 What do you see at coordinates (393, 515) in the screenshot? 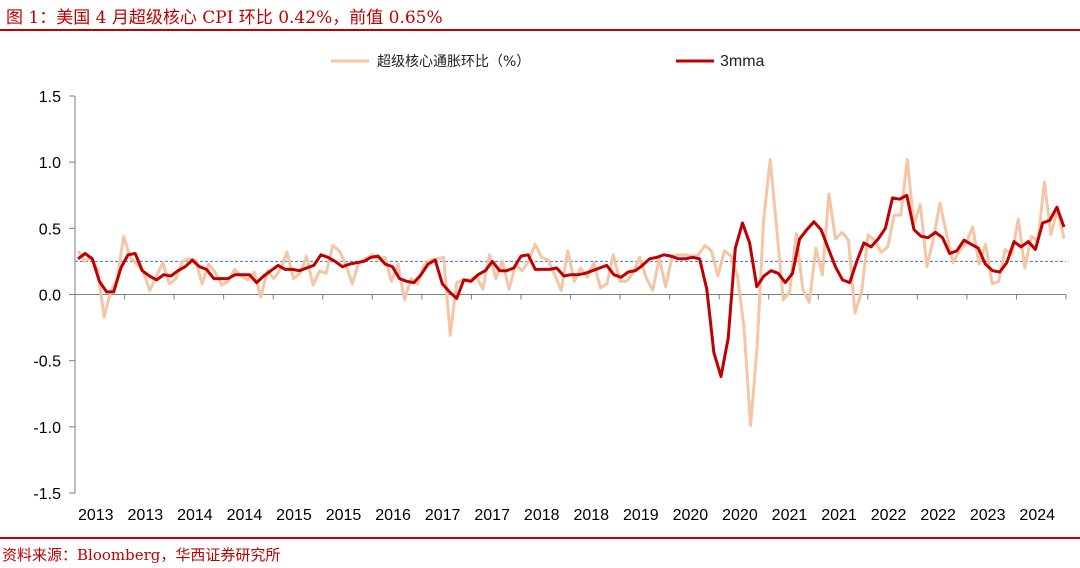
I see `x-tick-label: 2016` at bounding box center [393, 515].